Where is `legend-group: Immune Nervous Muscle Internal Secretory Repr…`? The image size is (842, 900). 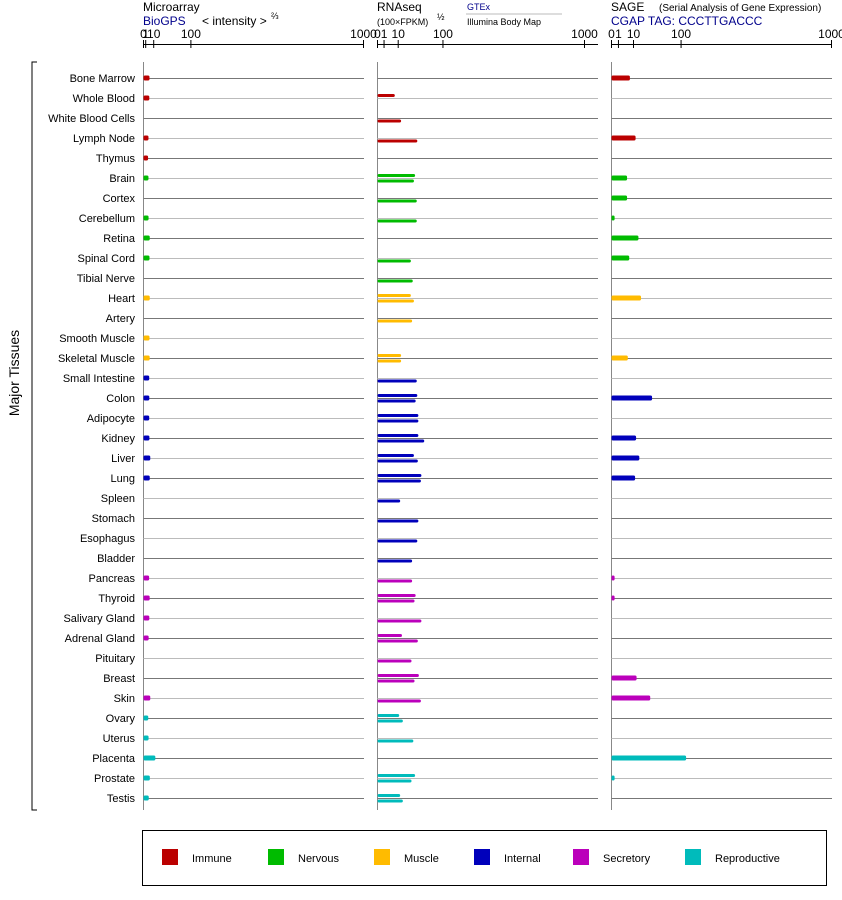
legend-group: Immune Nervous Muscle Internal Secretory Repr… is located at coordinates (471, 857).